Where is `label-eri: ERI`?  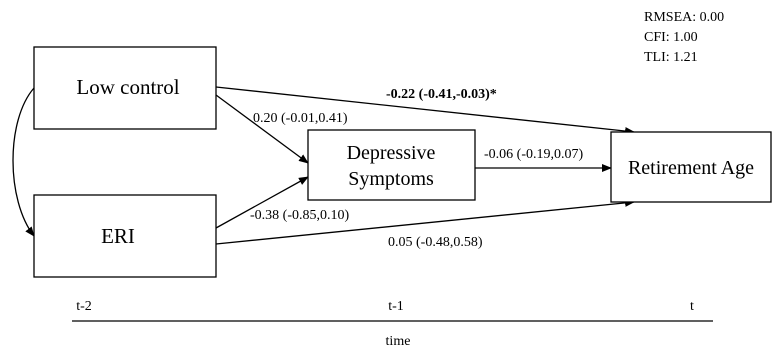
label-eri: ERI is located at coordinates (118, 236).